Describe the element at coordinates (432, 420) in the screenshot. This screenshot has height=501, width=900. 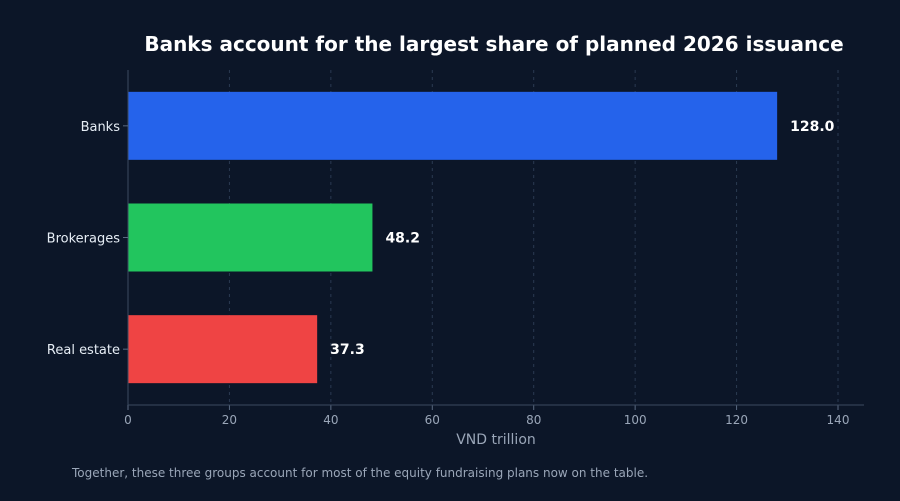
I see `x-tick-label: 60` at that location.